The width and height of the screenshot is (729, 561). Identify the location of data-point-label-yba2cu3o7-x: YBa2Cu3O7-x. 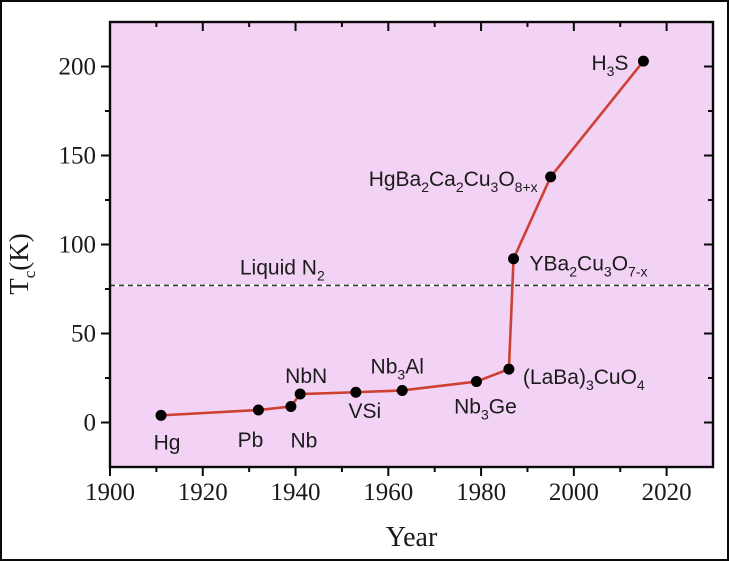
(589, 266).